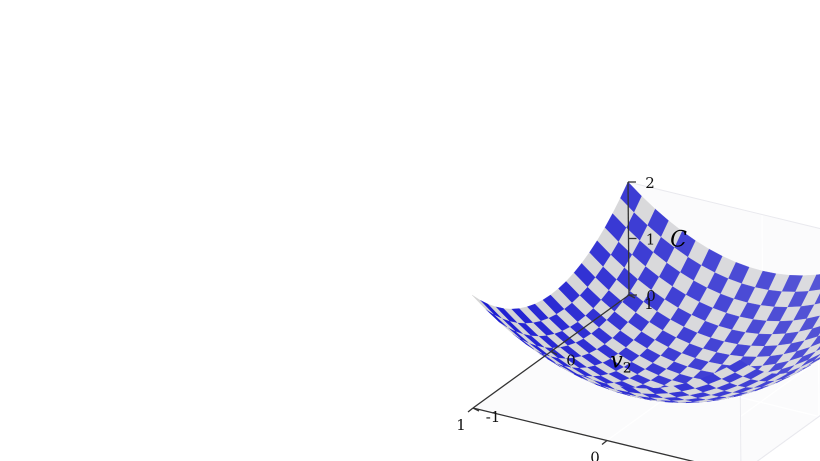 This screenshot has height=461, width=820. Describe the element at coordinates (620, 363) in the screenshot. I see `svg-text: v2` at that location.